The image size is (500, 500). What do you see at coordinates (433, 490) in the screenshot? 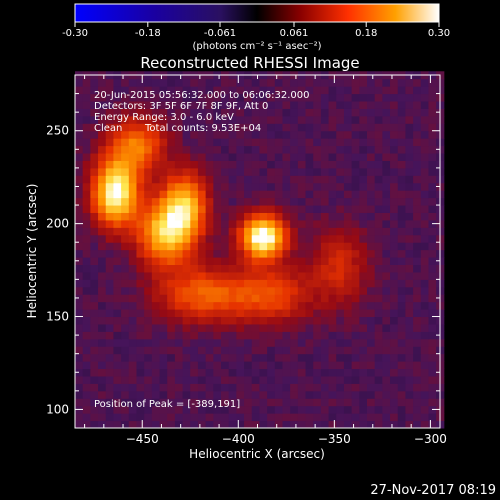
I see `footer-date: 27-Nov-2017 08:19` at bounding box center [433, 490].